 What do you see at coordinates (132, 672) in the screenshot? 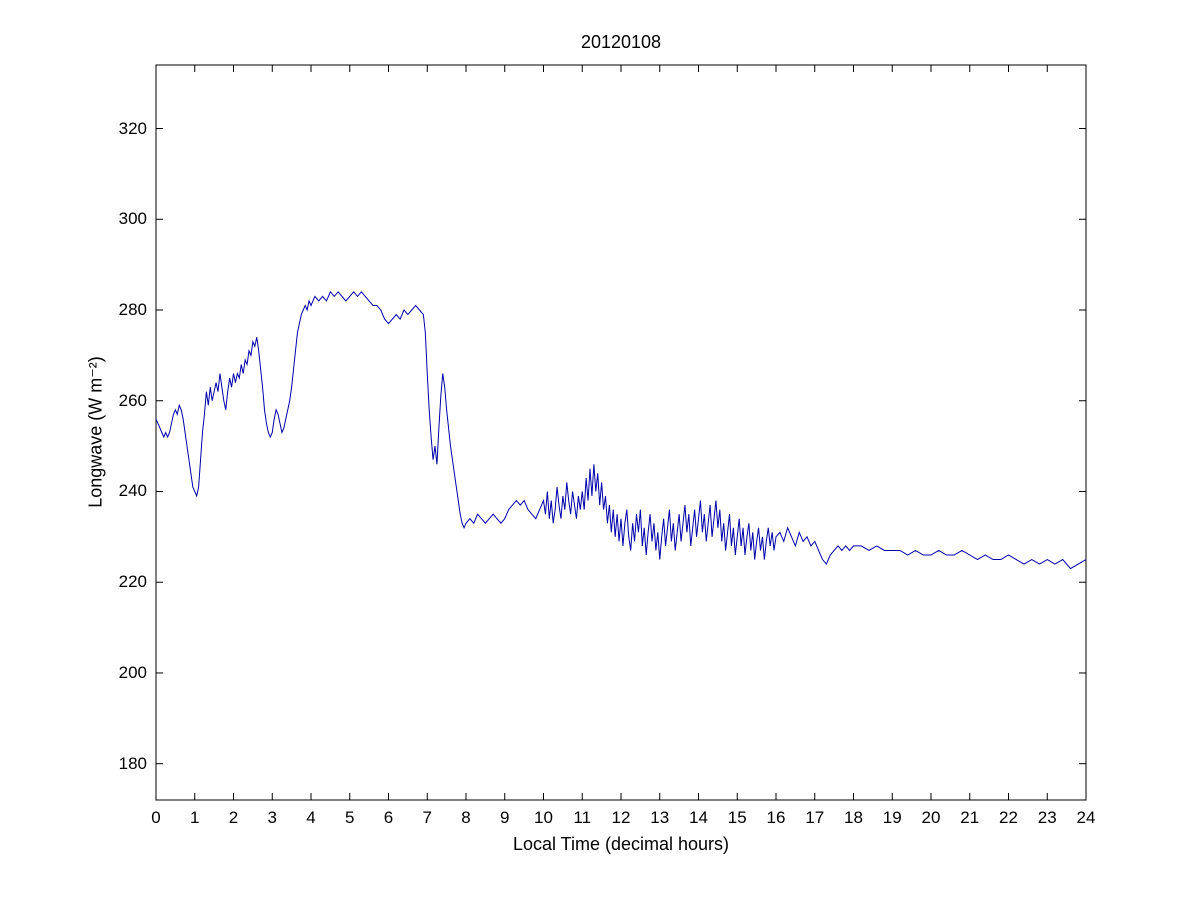
I see `y-tick-label: 200` at bounding box center [132, 672].